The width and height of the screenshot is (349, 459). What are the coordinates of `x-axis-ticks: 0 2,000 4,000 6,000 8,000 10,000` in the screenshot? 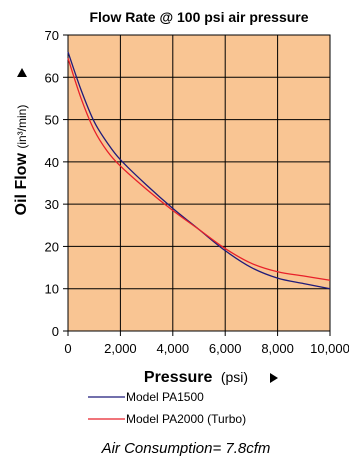 It's located at (206, 343).